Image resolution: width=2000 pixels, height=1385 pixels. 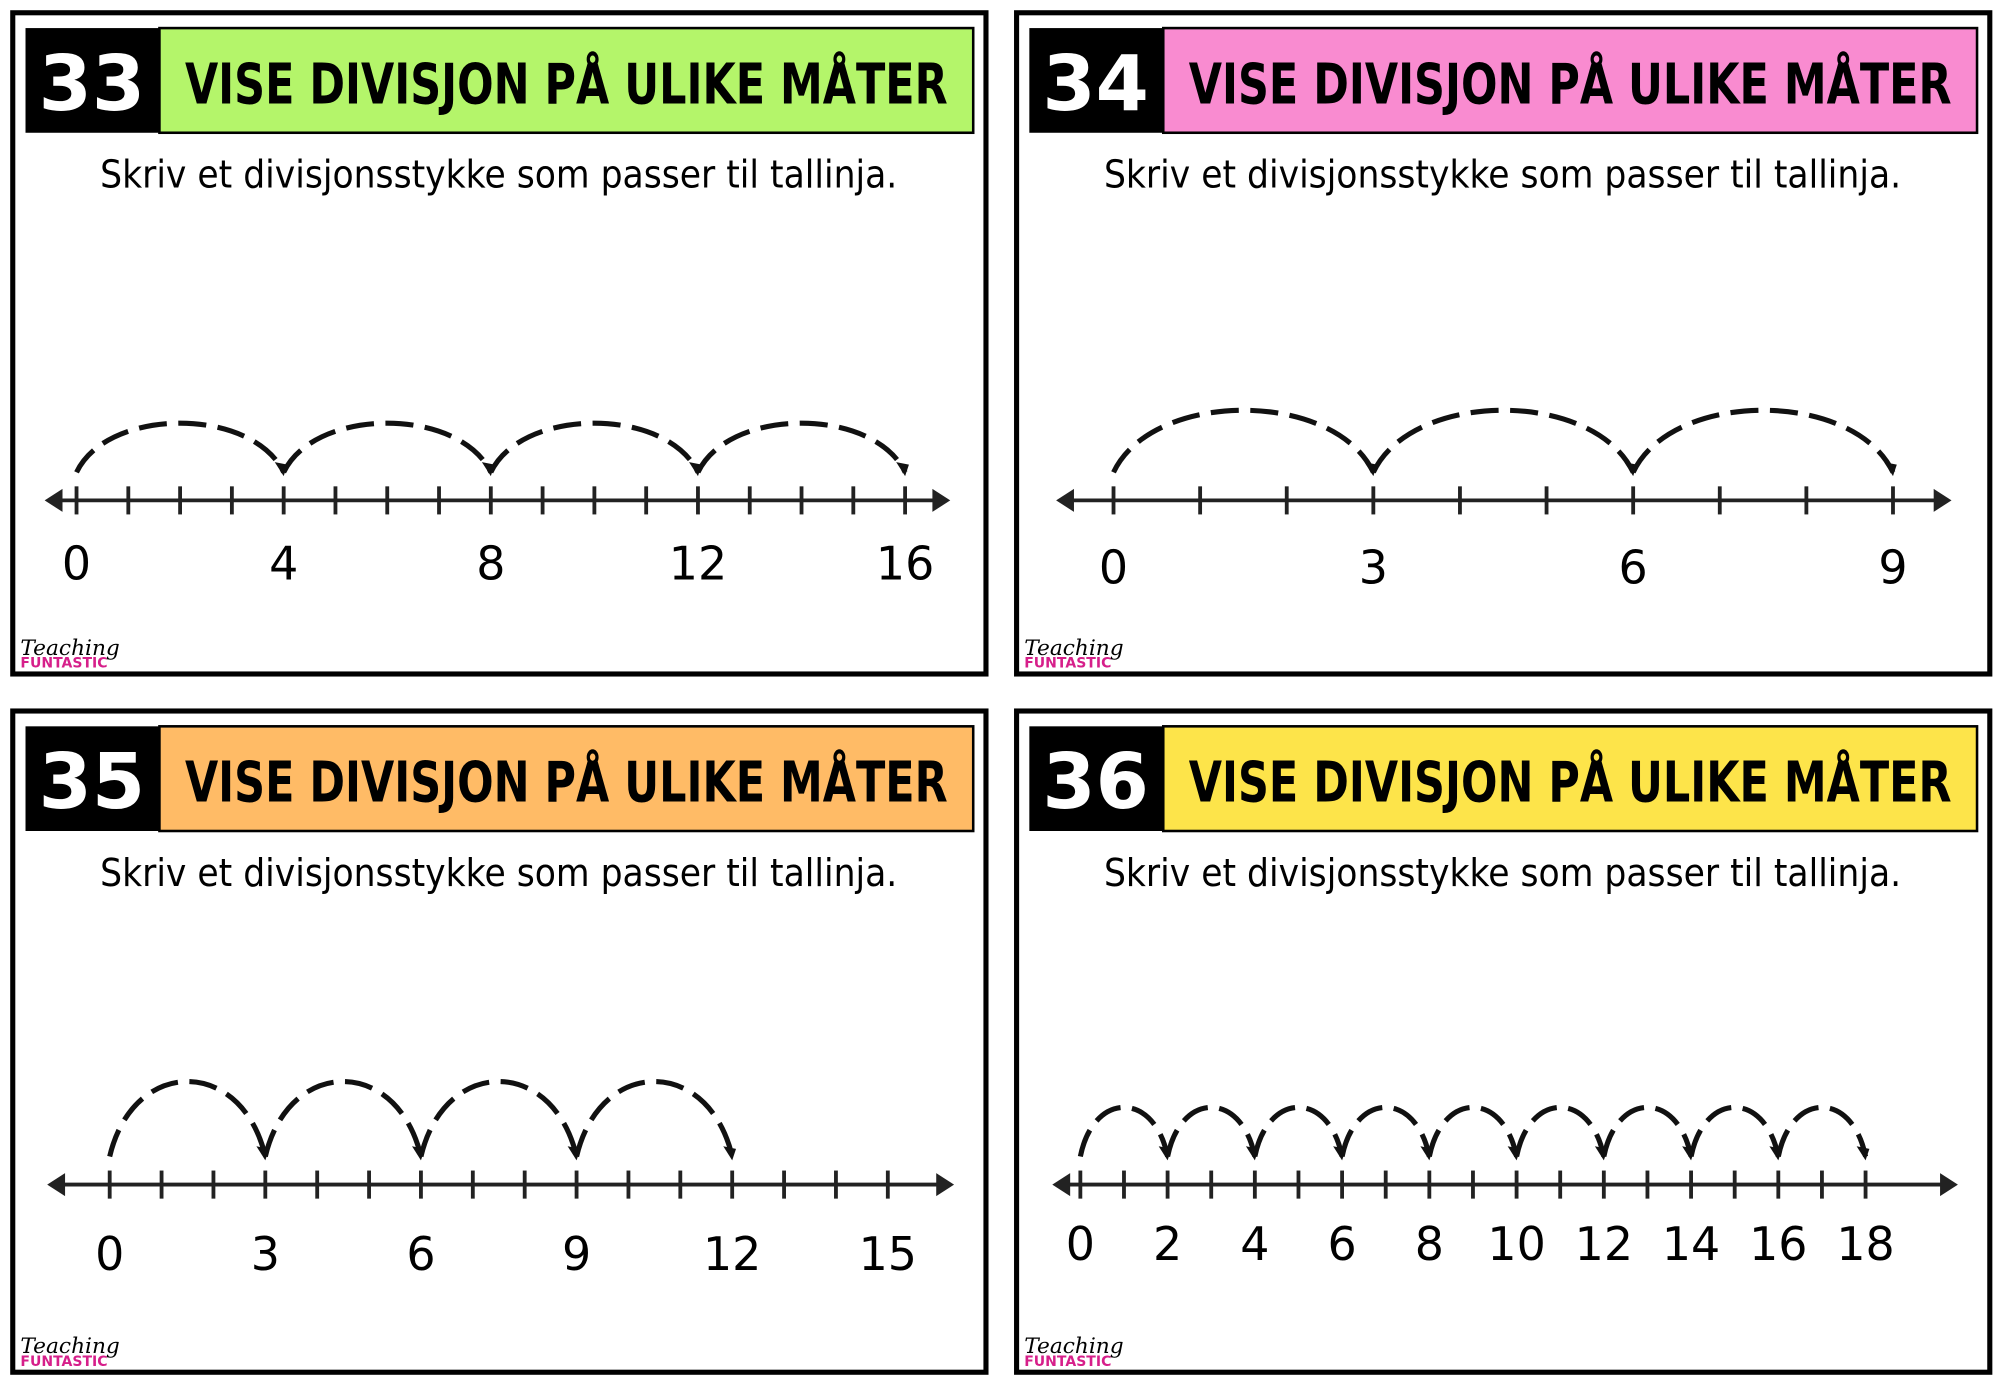 I want to click on tick-label: 2, so click(x=1167, y=1244).